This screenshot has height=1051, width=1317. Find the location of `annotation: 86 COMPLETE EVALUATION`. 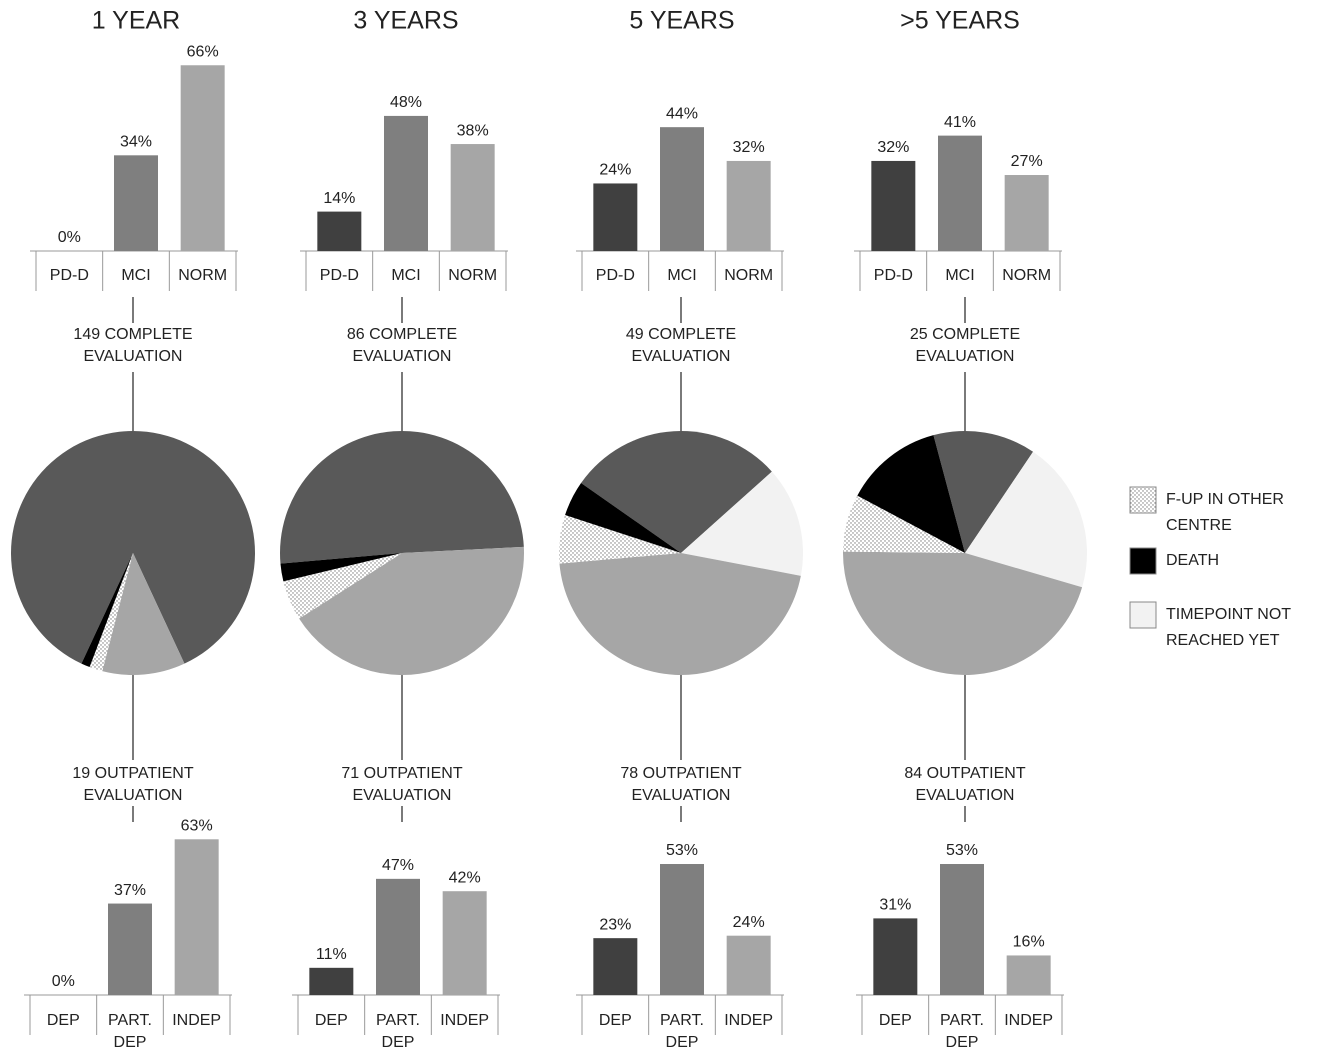

annotation: 86 COMPLETE EVALUATION is located at coordinates (402, 345).